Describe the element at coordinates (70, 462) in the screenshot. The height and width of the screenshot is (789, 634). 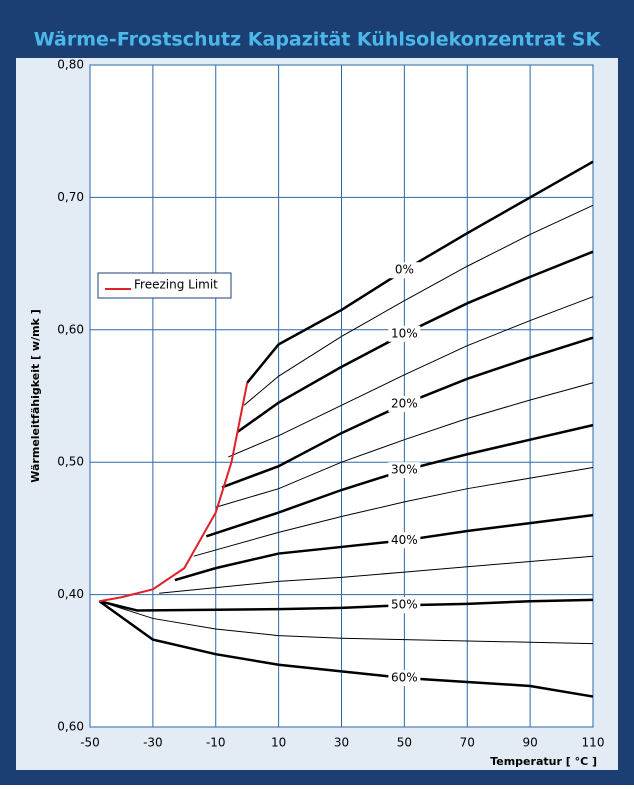
I see `y-tick-label: 0,50` at that location.